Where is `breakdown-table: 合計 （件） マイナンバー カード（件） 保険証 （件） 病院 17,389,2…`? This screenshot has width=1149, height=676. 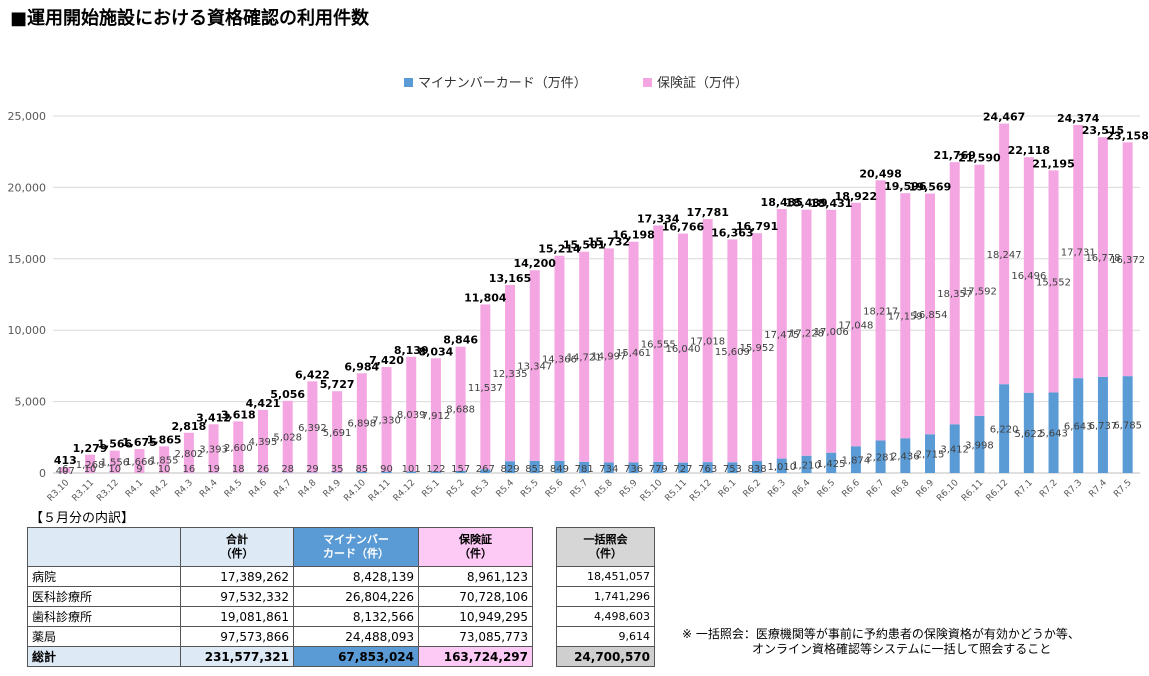
breakdown-table: 合計 （件） マイナンバー カード（件） 保険証 （件） 病院 17,389,2… is located at coordinates (280, 597).